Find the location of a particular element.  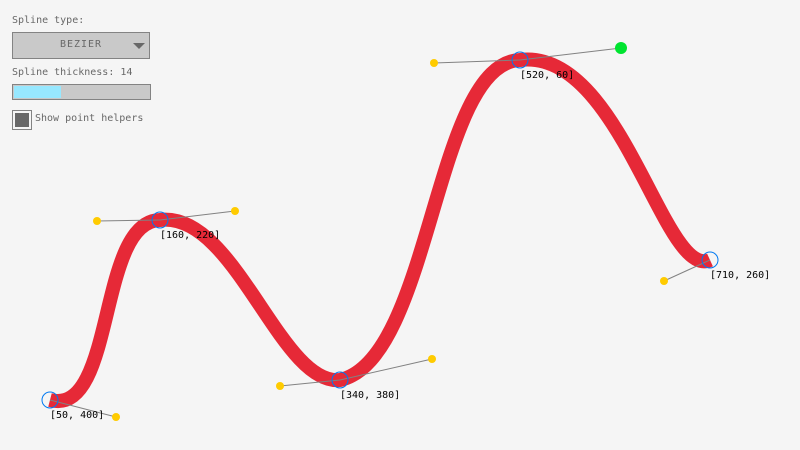

point-coordinate-label: [520, 60] is located at coordinates (547, 75).